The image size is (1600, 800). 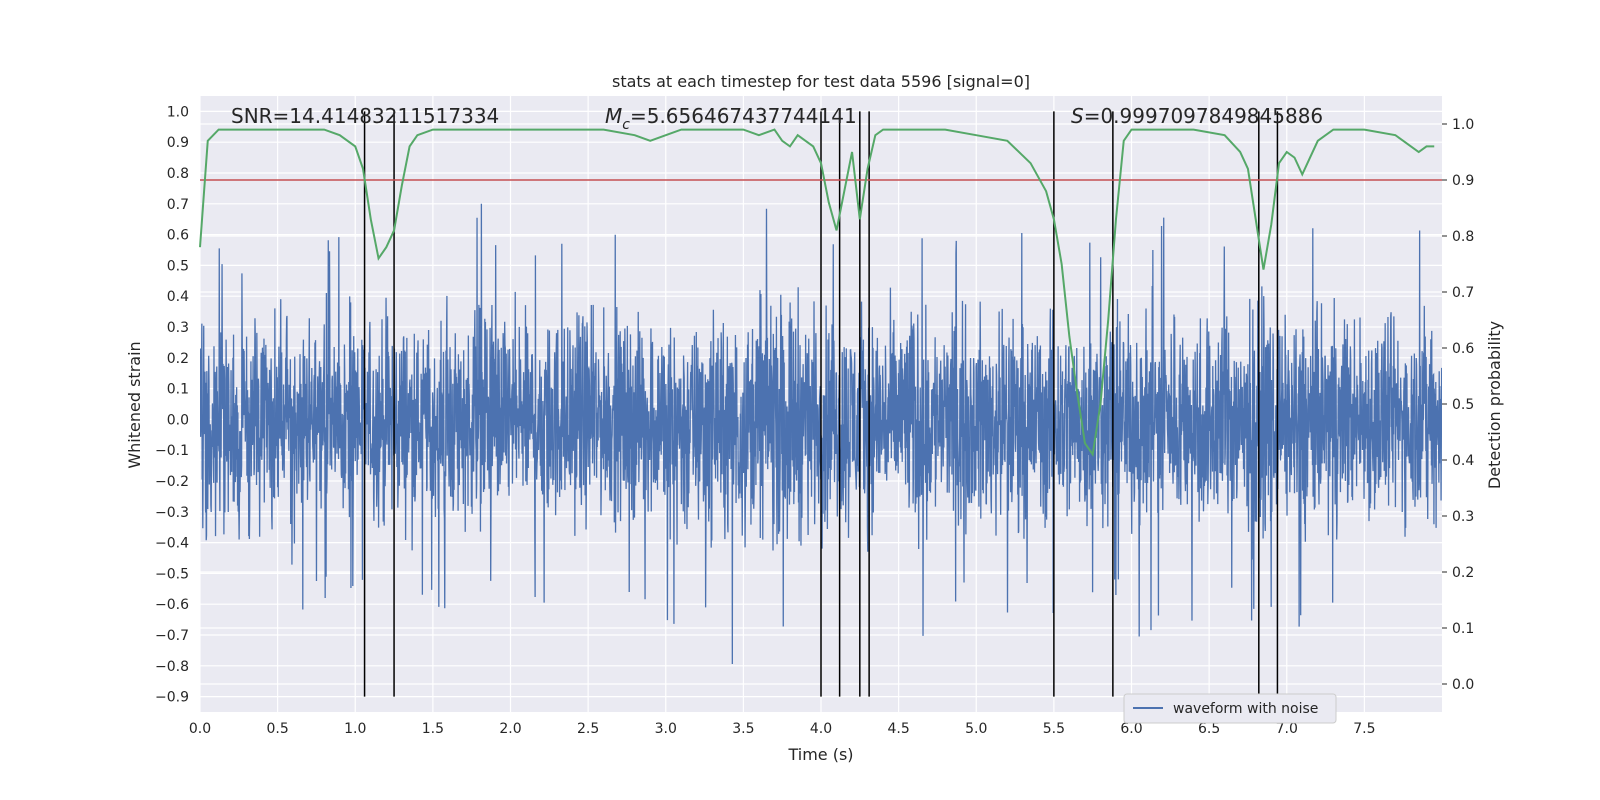 What do you see at coordinates (172, 636) in the screenshot?
I see `y-tick-label-left: −0.7` at bounding box center [172, 636].